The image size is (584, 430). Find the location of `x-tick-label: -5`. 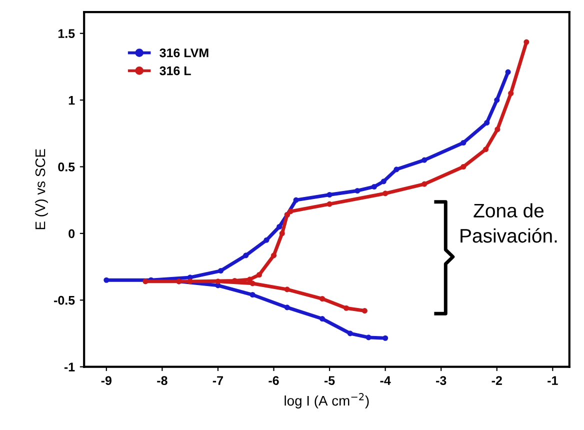

x-tick-label: -5 is located at coordinates (329, 380).